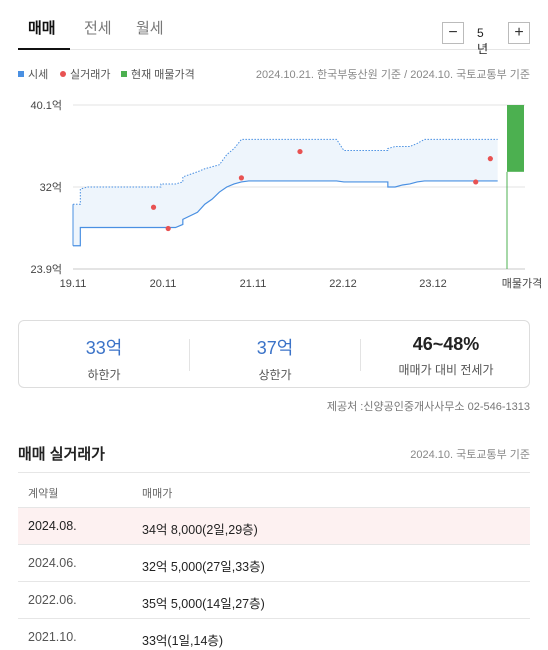 This screenshot has height=650, width=548. Describe the element at coordinates (285, 171) in the screenshot. I see `market-upper-line` at that location.